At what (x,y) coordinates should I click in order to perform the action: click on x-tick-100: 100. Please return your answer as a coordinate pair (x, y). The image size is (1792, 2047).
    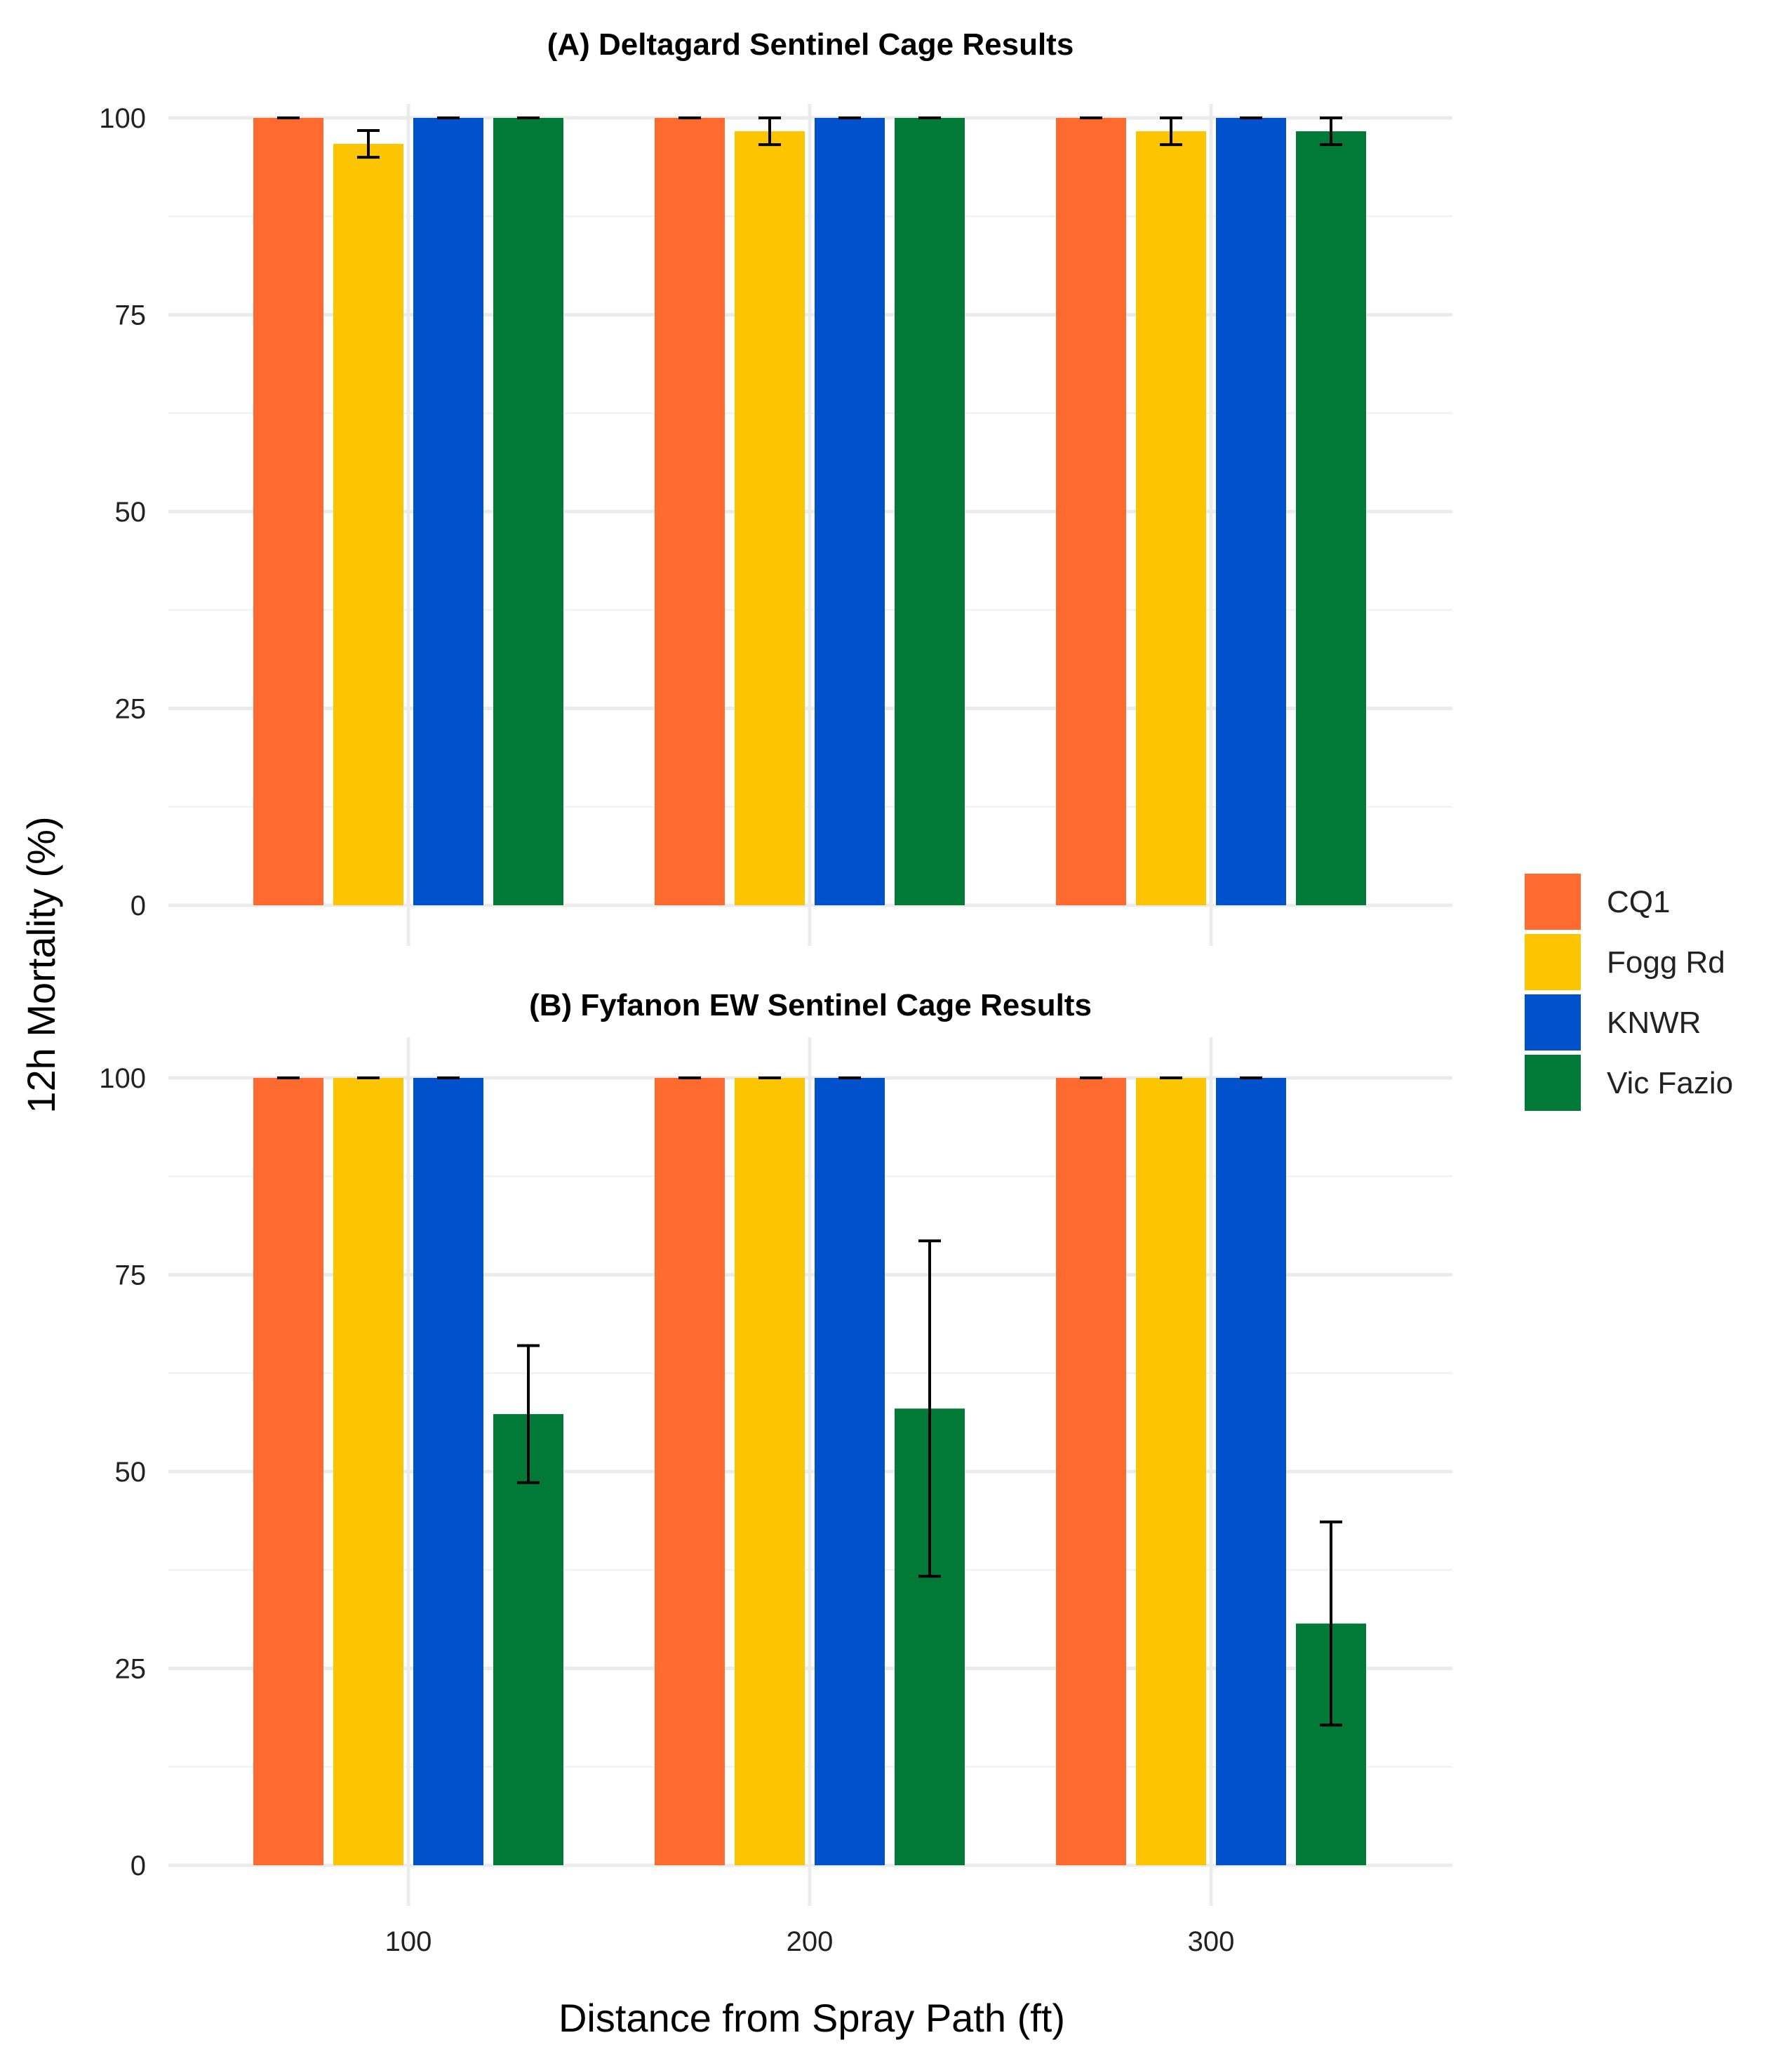
    Looking at the image, I should click on (408, 1941).